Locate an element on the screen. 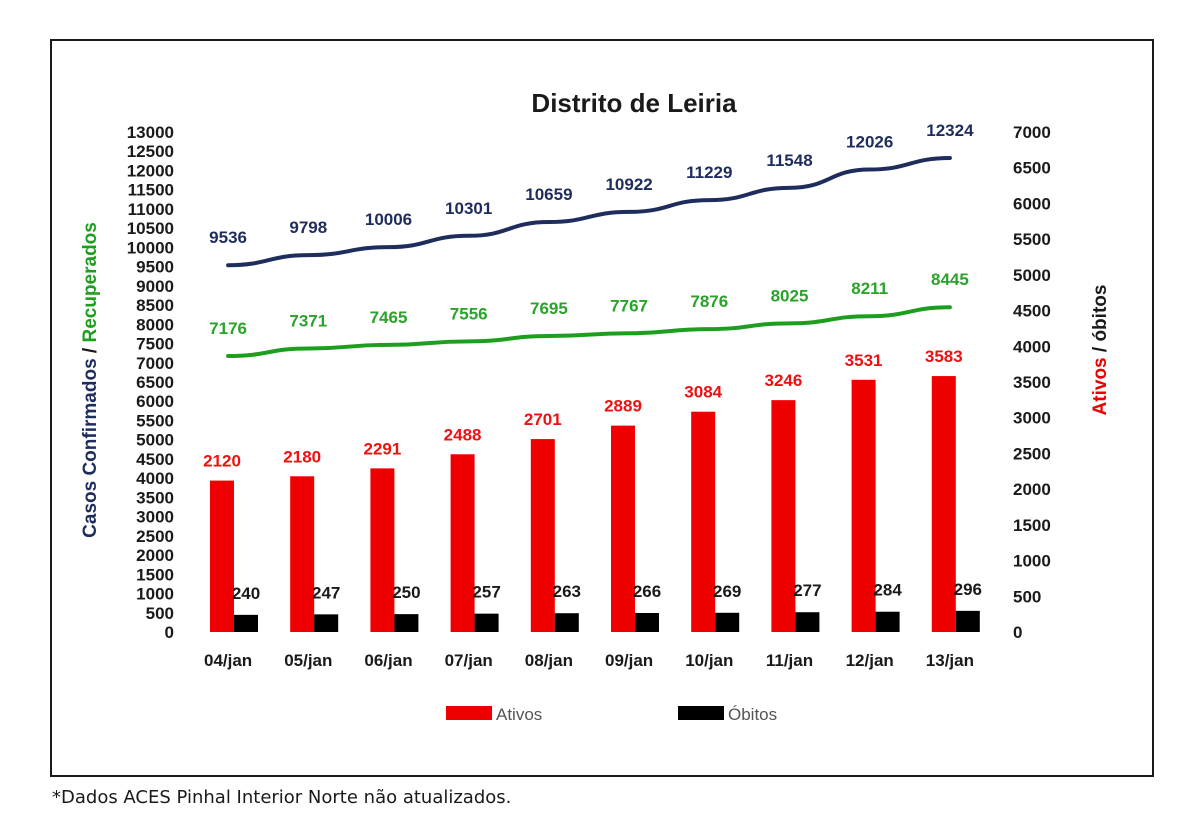  ativos-data-label: 2889 is located at coordinates (623, 406).